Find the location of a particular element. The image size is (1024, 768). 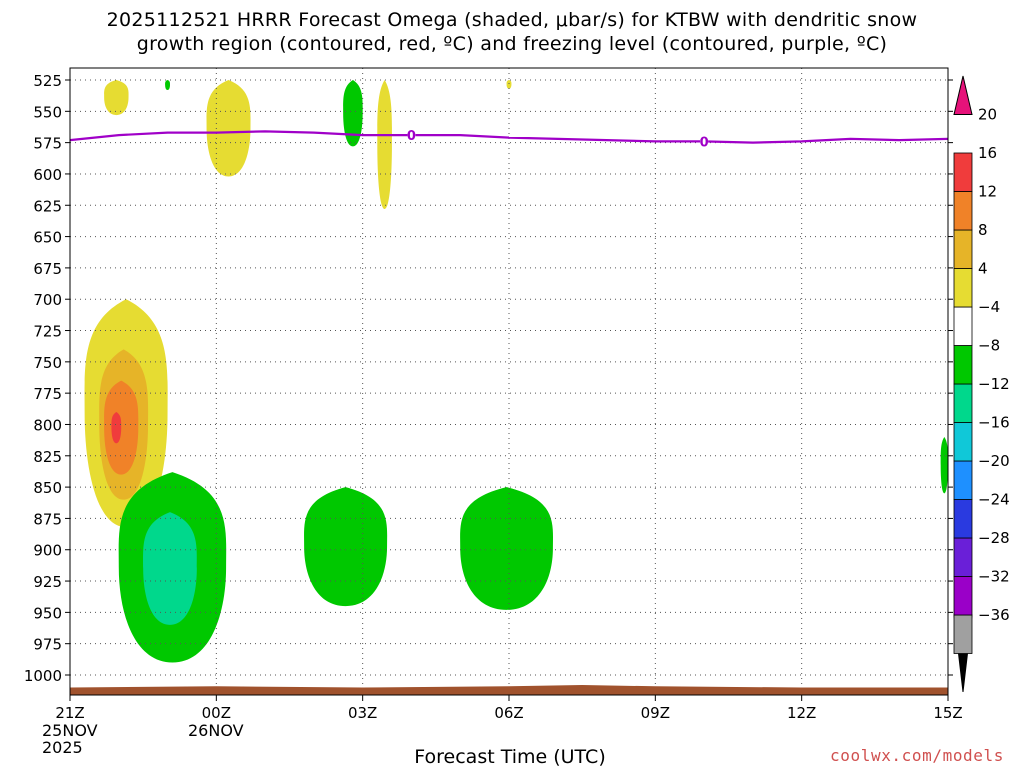

colorbar-level-label: −16 is located at coordinates (994, 423).